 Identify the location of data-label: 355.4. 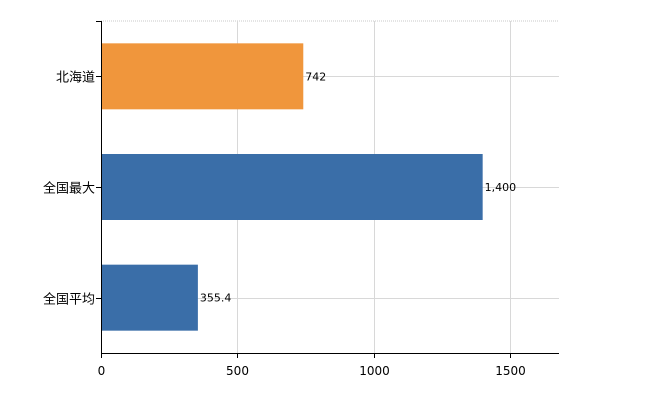
(216, 298).